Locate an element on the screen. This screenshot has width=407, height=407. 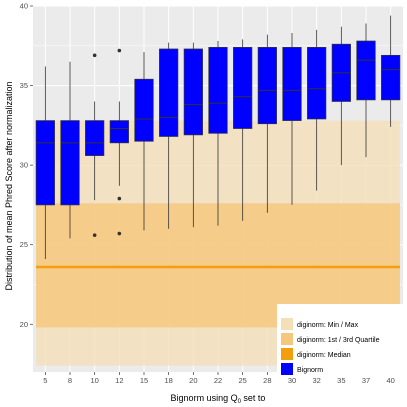
x-axis-title-subscript: 0 is located at coordinates (240, 402).